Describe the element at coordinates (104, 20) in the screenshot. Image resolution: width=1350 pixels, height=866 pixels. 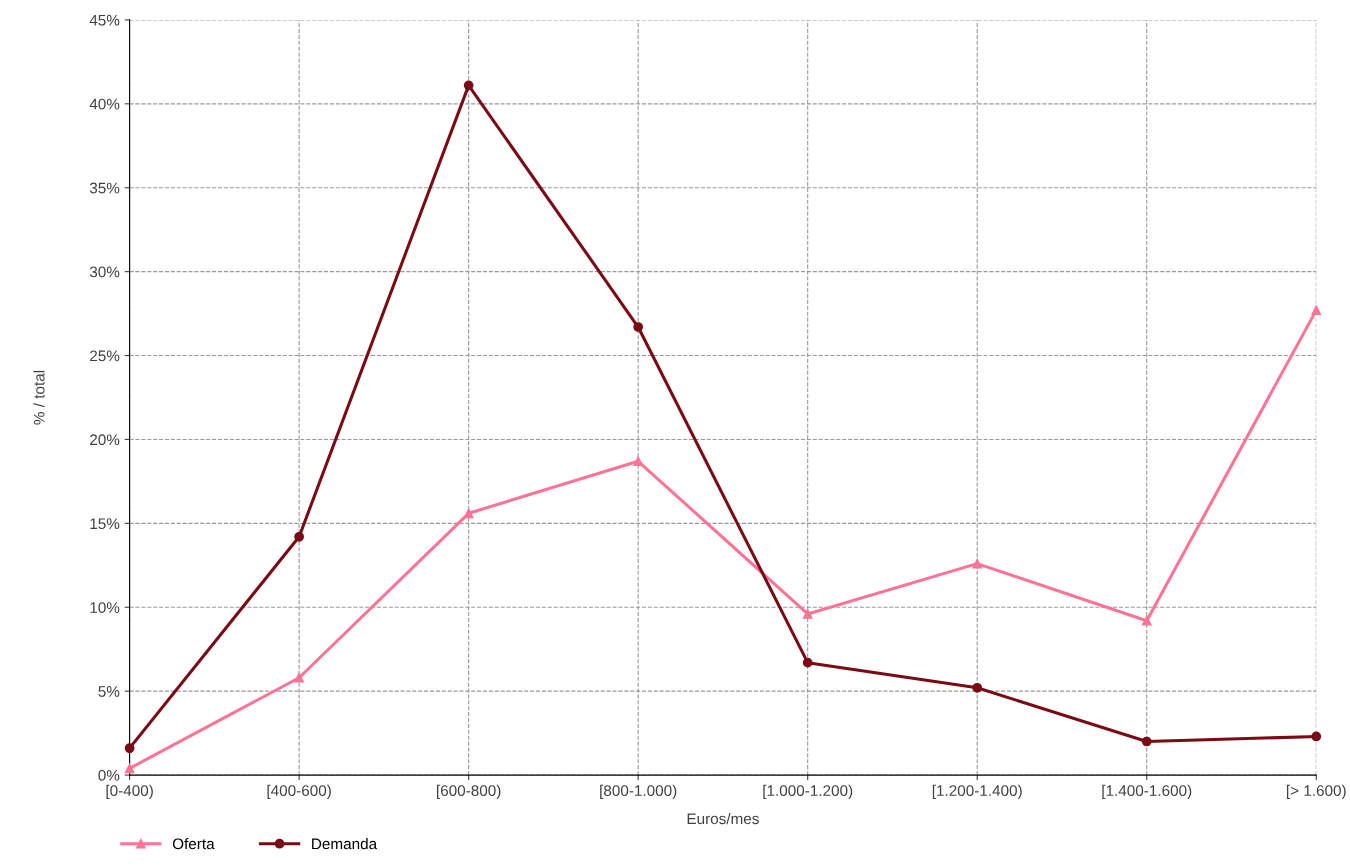
I see `y-tick-label: 45%` at that location.